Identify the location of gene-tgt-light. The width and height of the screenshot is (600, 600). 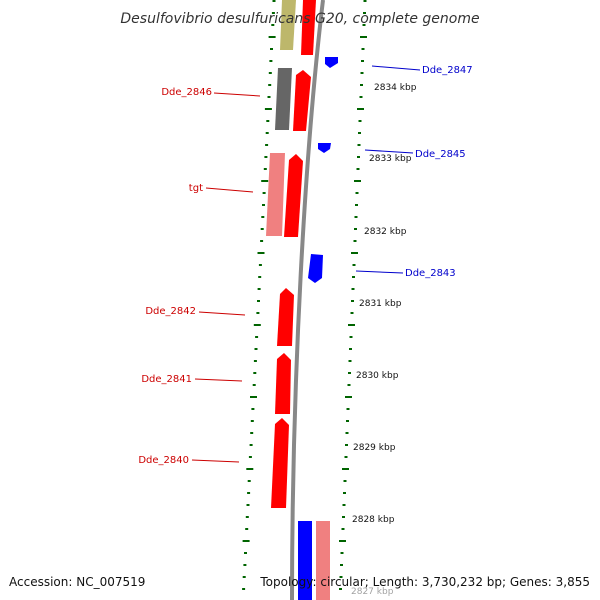
(275, 194).